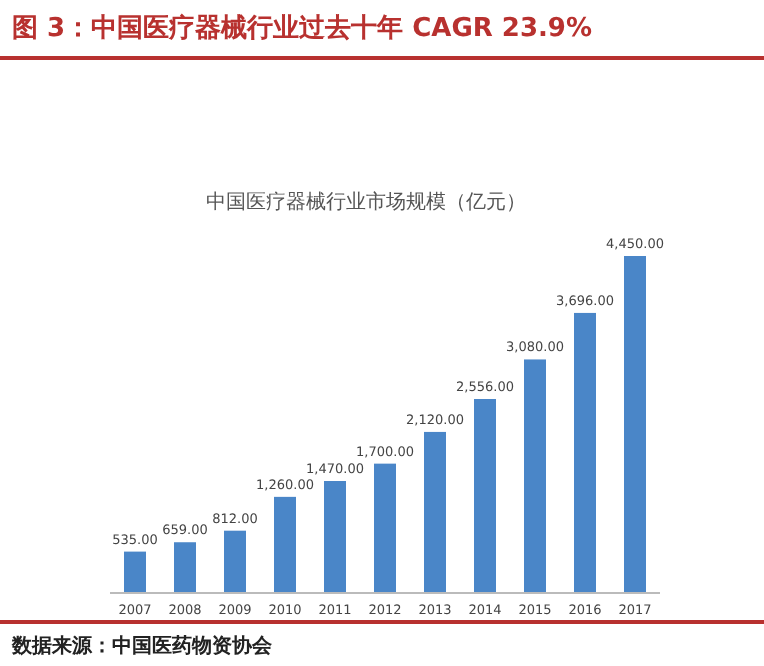 This screenshot has width=764, height=666. What do you see at coordinates (366, 202) in the screenshot?
I see `chart-subtitle: 中国医疗器械行业市场规模（亿元）` at bounding box center [366, 202].